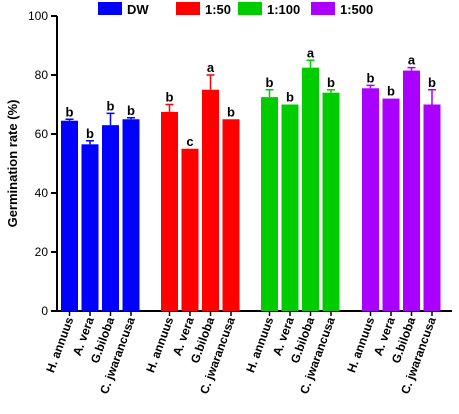 Image resolution: width=459 pixels, height=414 pixels. What do you see at coordinates (331, 201) in the screenshot?
I see `bar-1:100-C. jwarancusa` at bounding box center [331, 201].